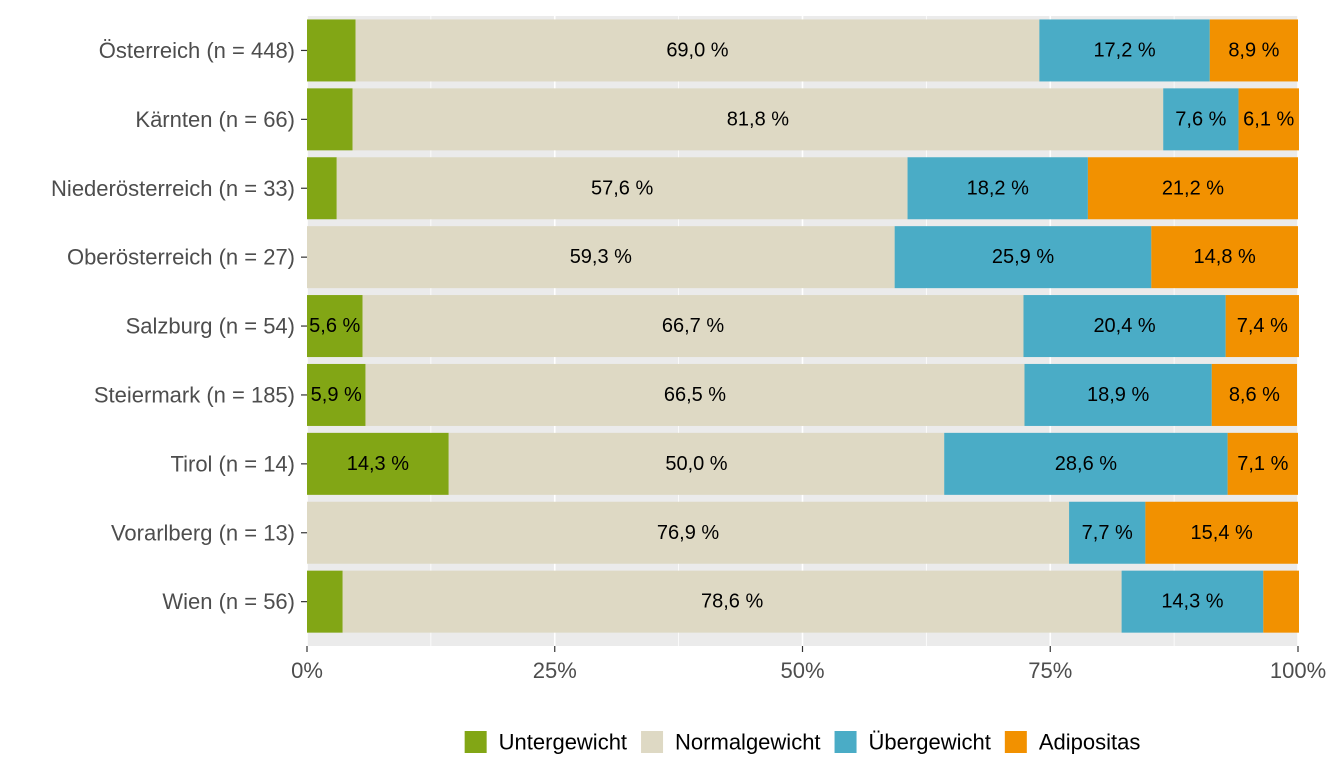 The height and width of the screenshot is (773, 1344). What do you see at coordinates (1298, 670) in the screenshot?
I see `x-tick-label: 100%` at bounding box center [1298, 670].